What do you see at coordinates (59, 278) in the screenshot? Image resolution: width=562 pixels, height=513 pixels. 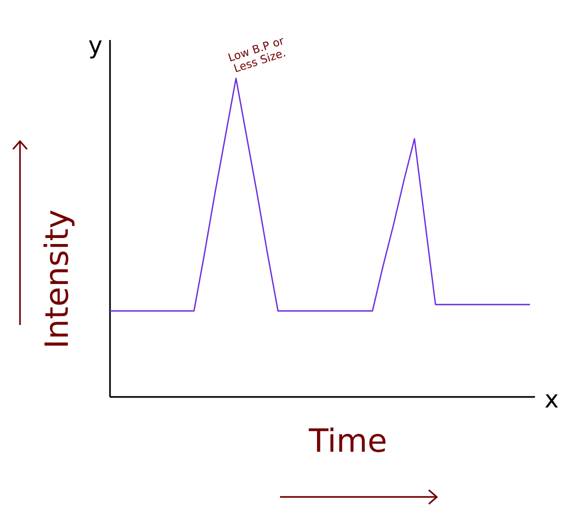 I see `y-axis-title: Intensity` at bounding box center [59, 278].